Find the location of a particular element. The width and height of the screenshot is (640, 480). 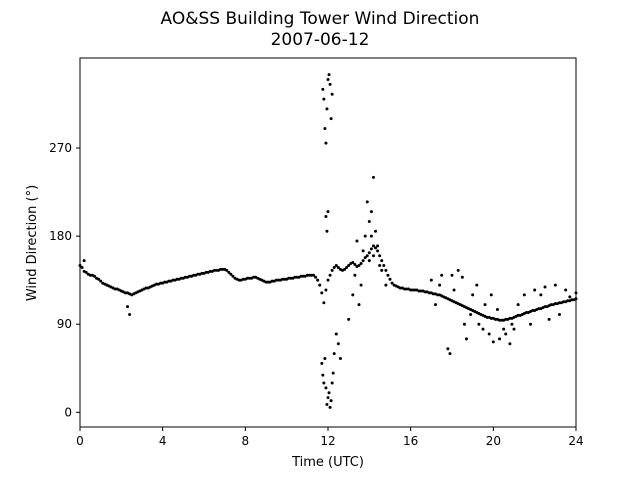

x-tick-label: 24 is located at coordinates (575, 441).